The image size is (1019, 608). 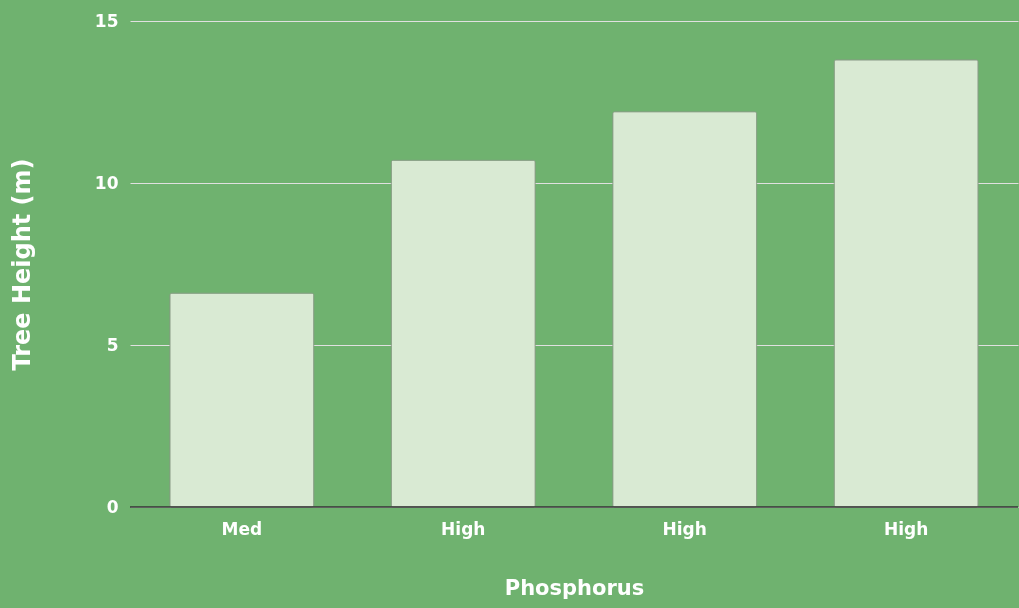 What do you see at coordinates (112, 344) in the screenshot?
I see `y-tick-label: 5` at bounding box center [112, 344].